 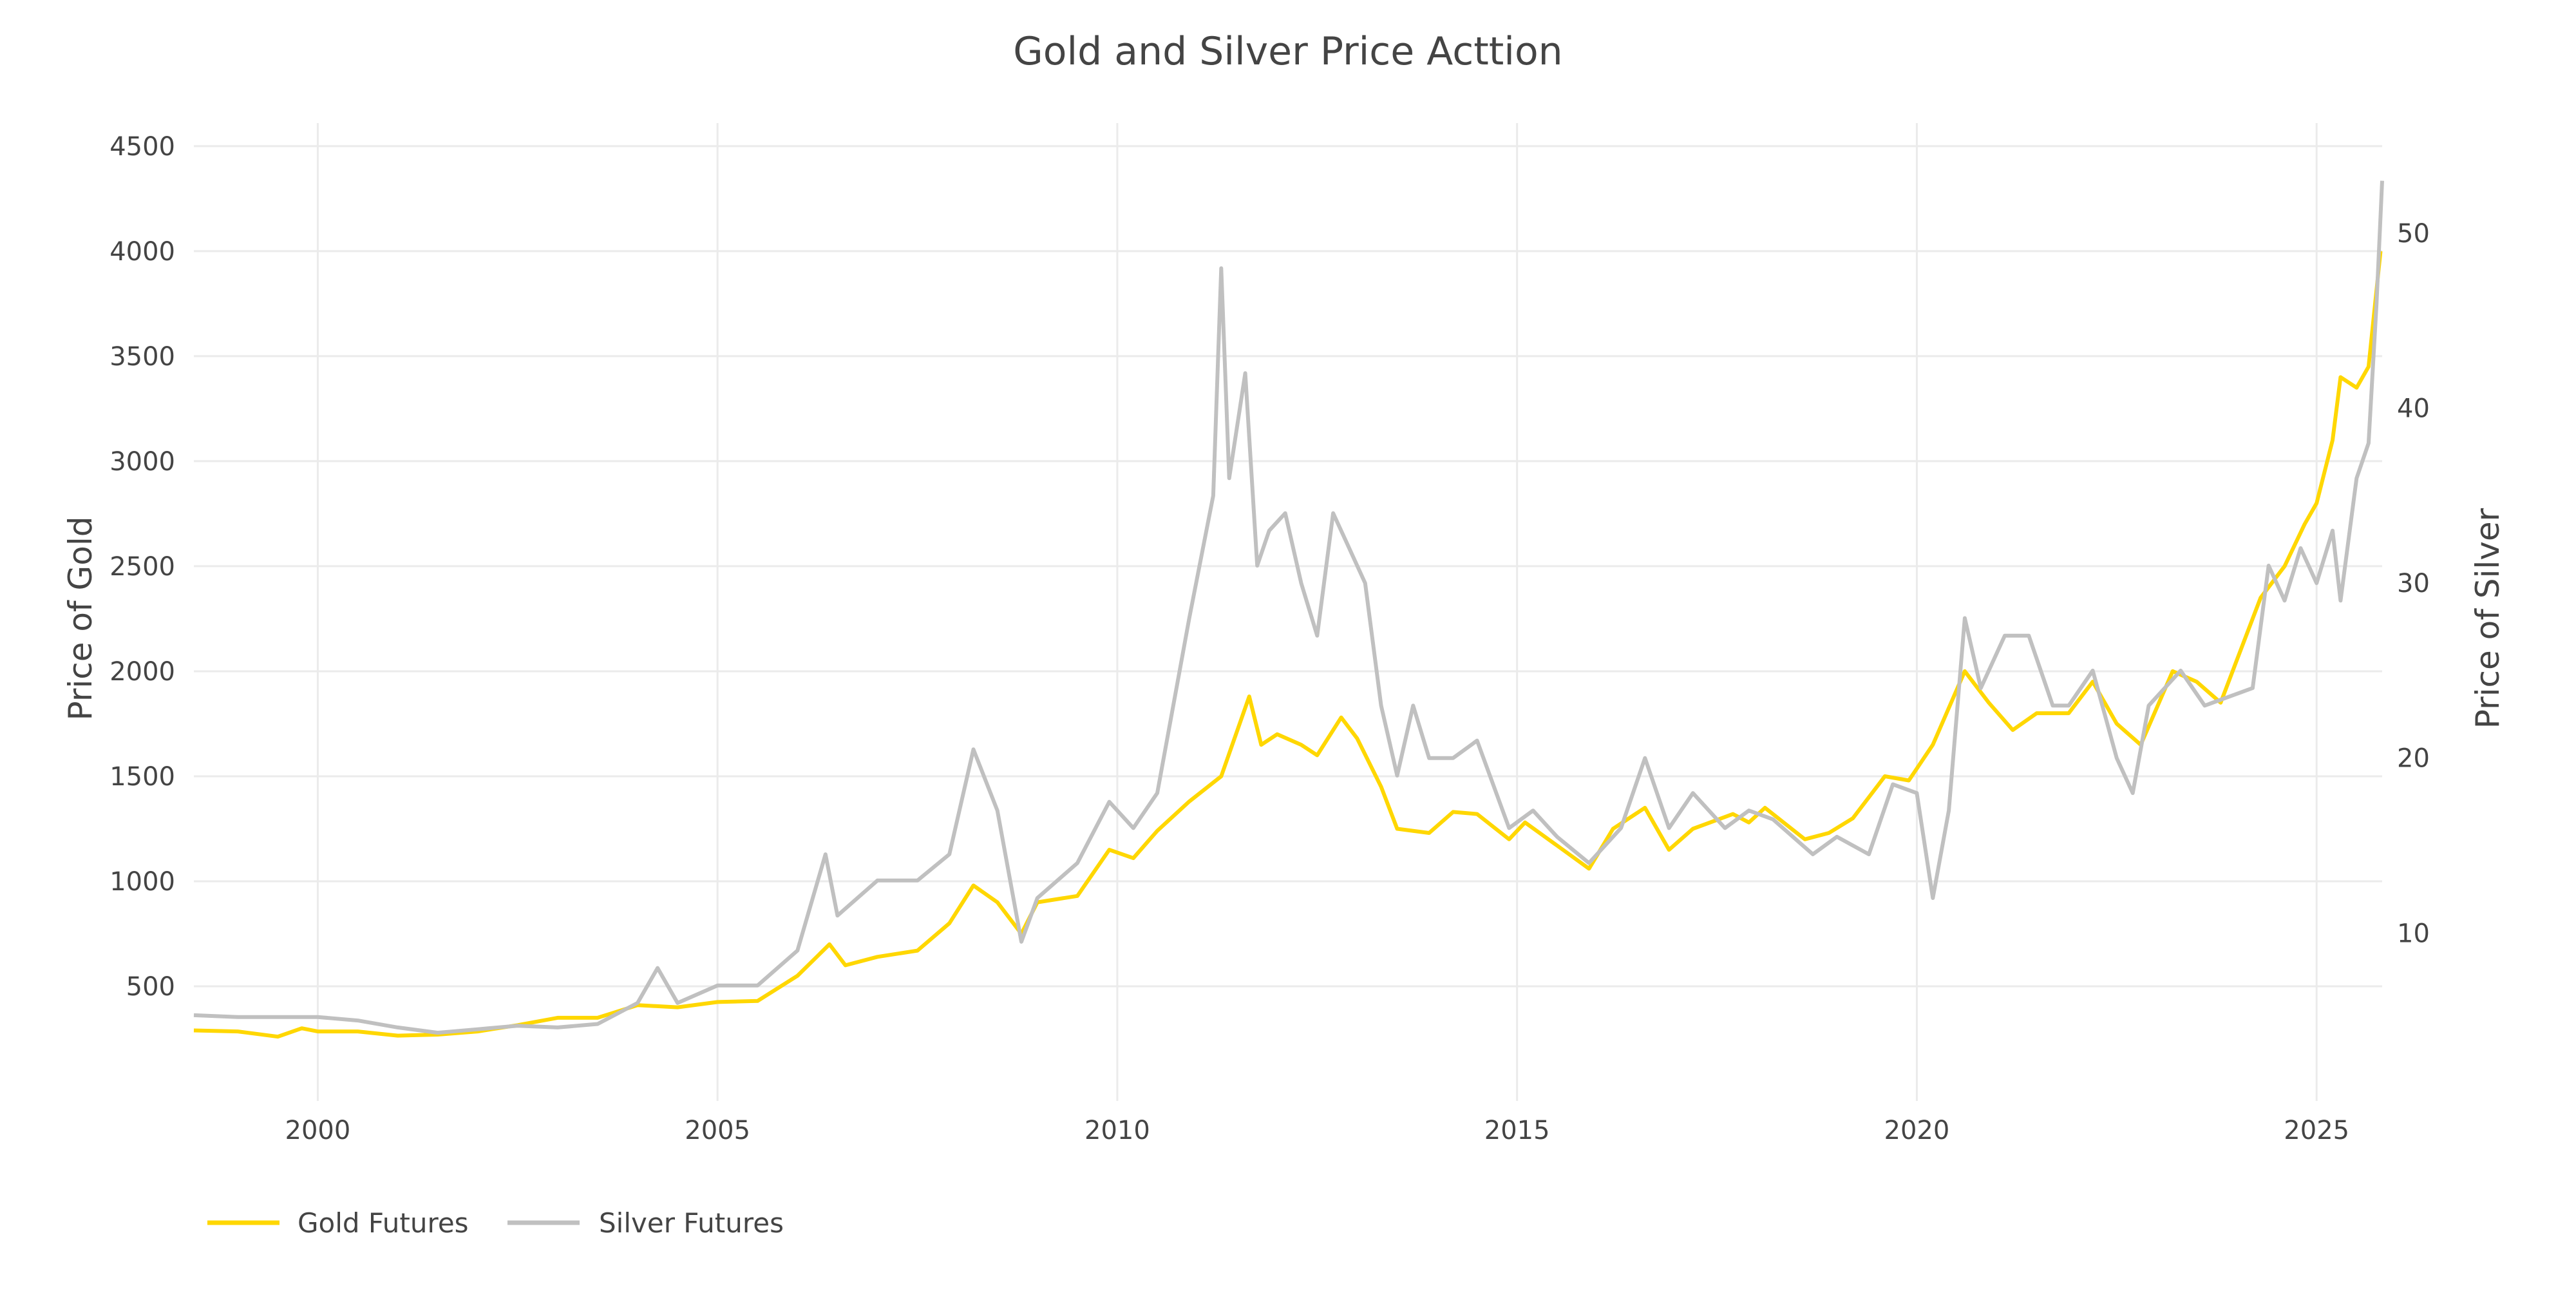 I want to click on y-tick-label: 2500, so click(x=142, y=567).